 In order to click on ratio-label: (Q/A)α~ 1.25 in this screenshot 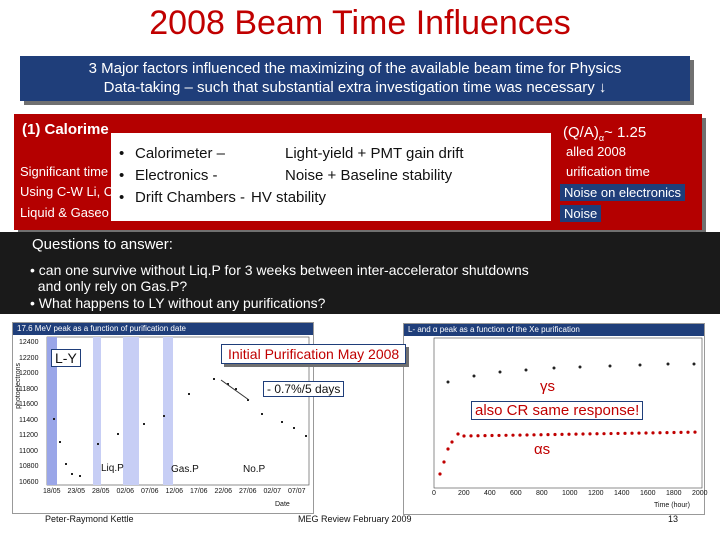, I will do `click(605, 133)`.